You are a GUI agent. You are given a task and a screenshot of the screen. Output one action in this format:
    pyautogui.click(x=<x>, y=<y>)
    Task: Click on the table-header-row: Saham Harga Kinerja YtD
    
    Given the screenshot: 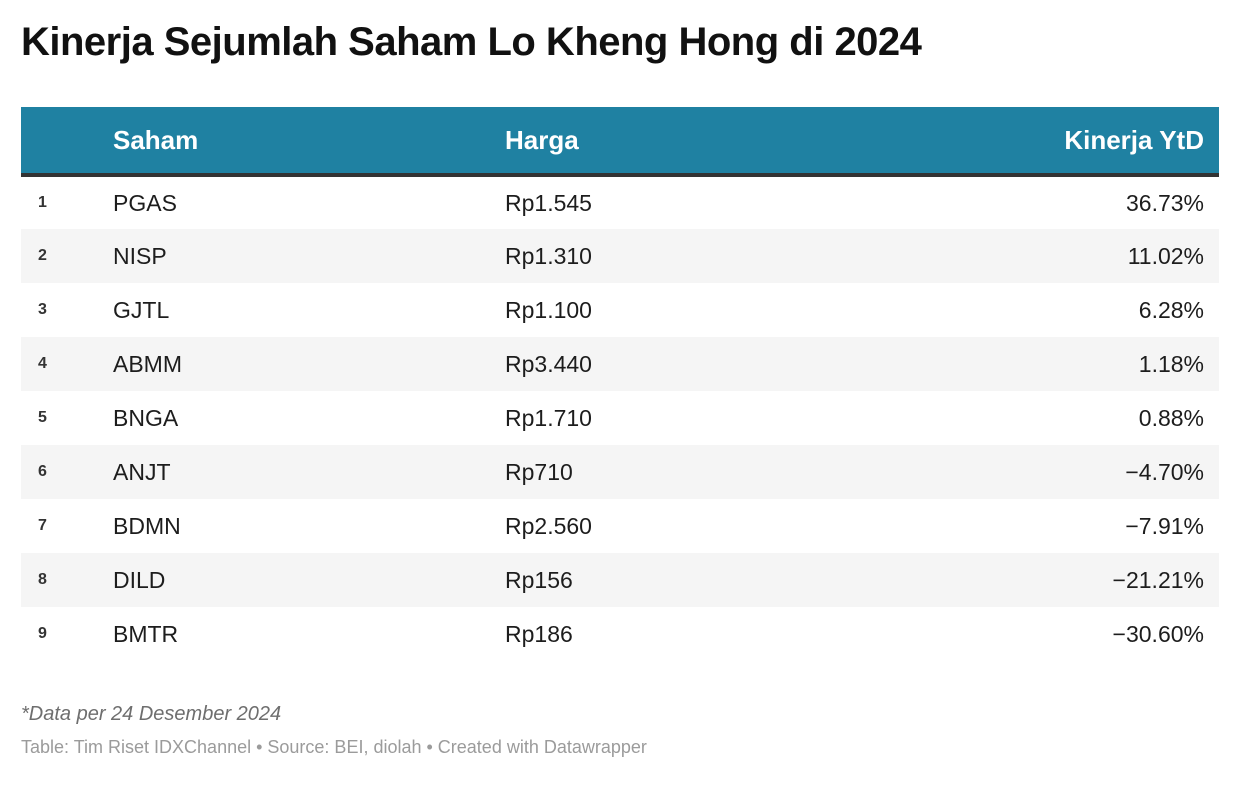 What is the action you would take?
    pyautogui.click(x=620, y=142)
    